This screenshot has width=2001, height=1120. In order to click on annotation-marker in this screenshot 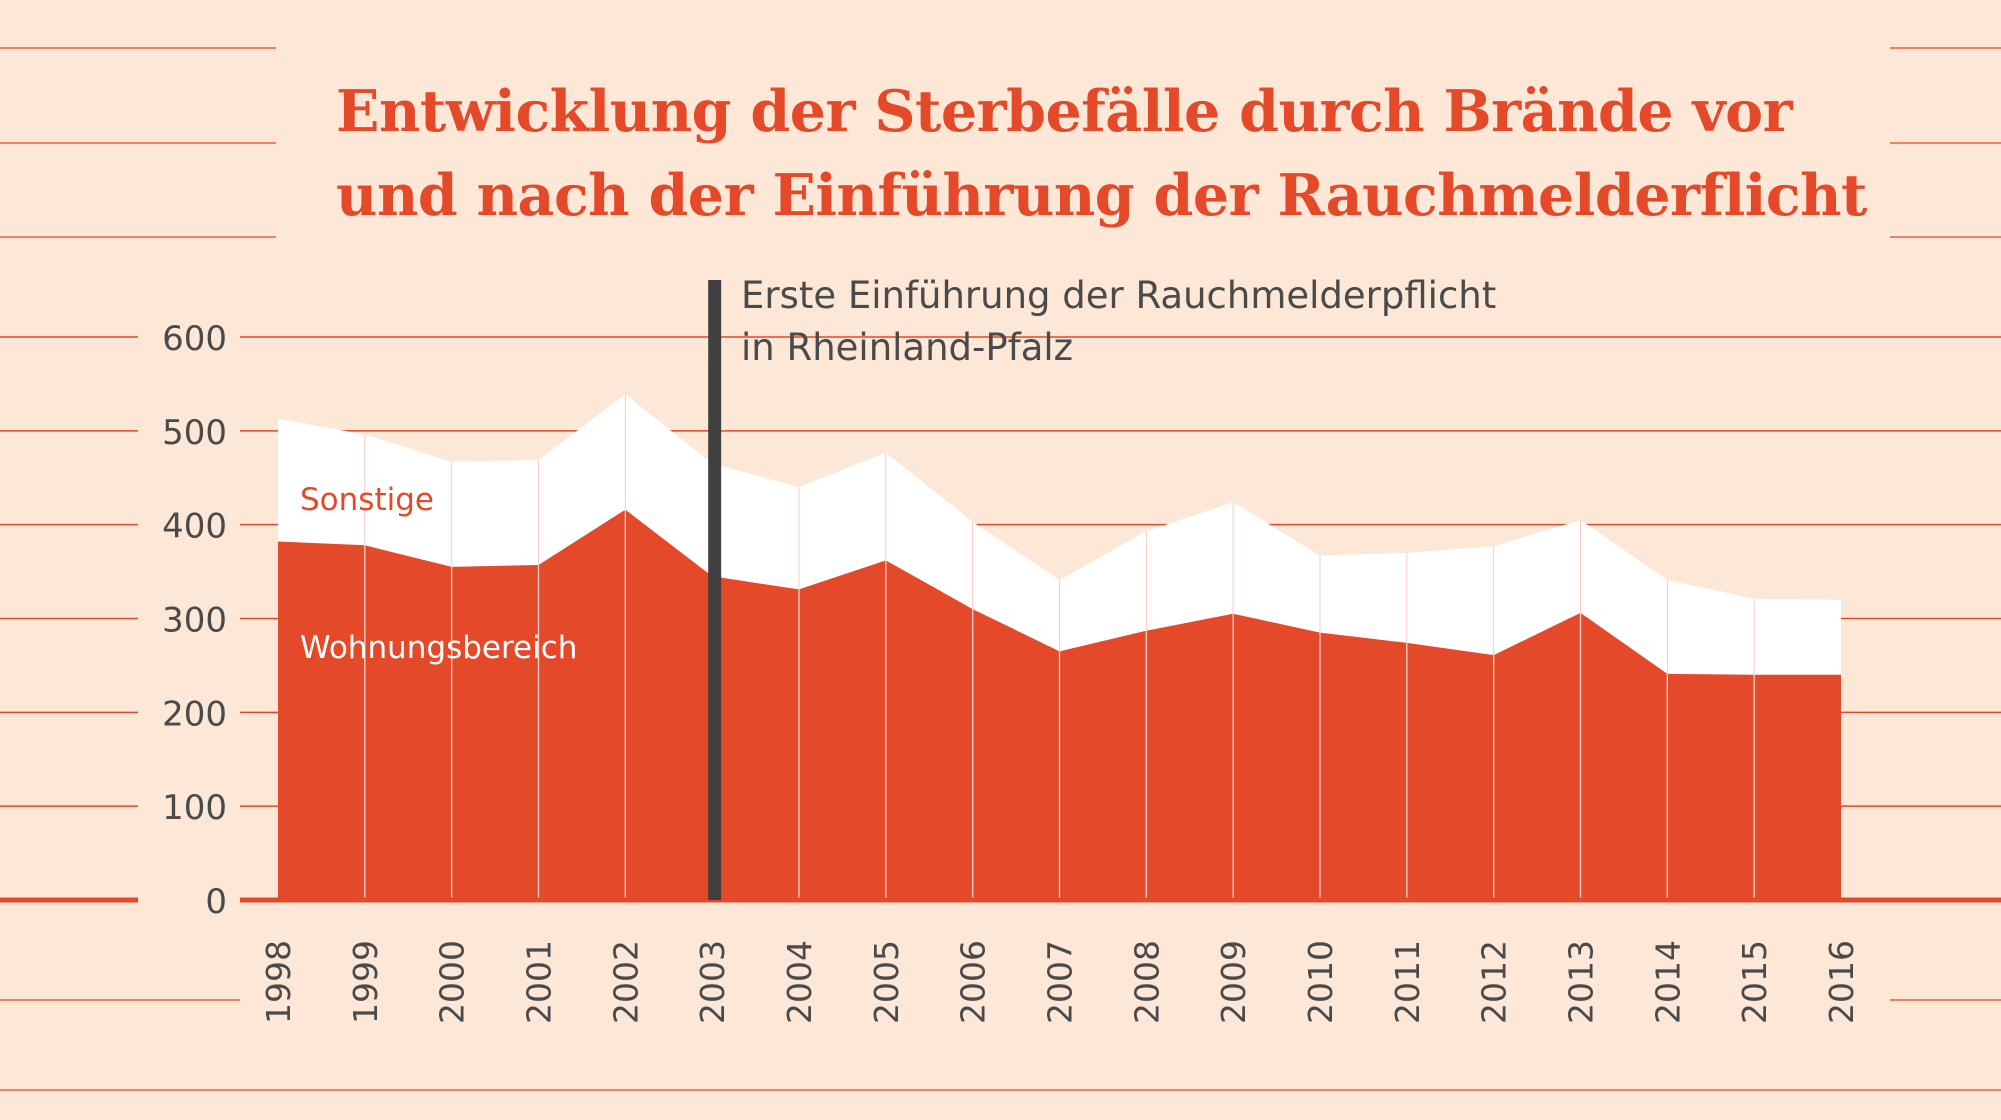, I will do `click(715, 590)`.